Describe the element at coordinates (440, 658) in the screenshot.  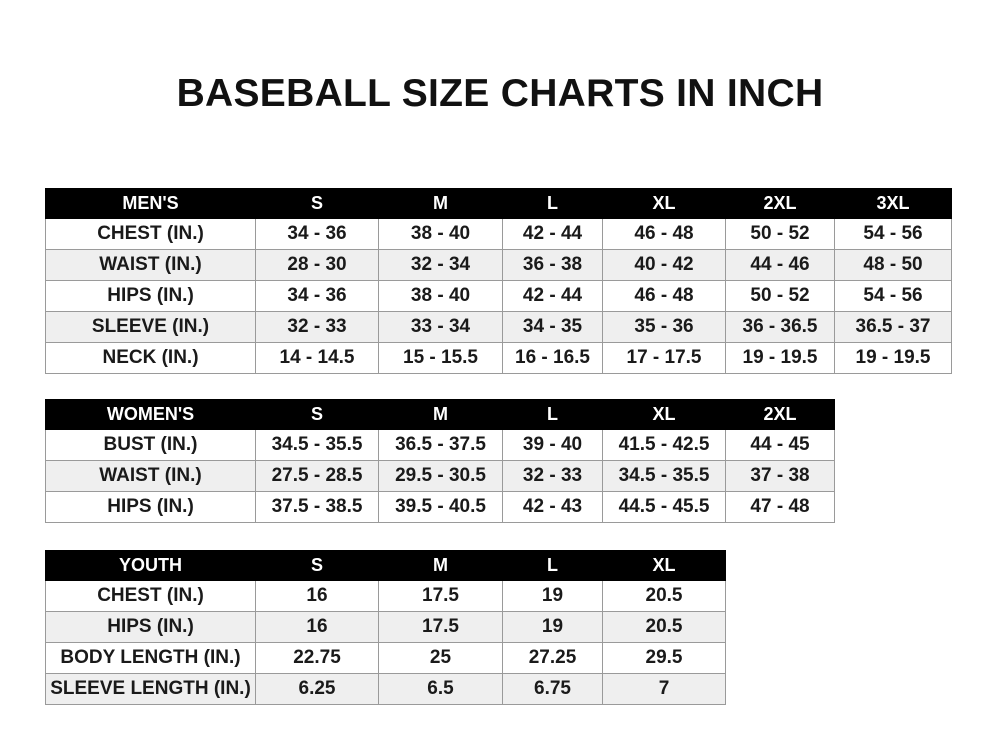
I see `size-value: 25` at that location.